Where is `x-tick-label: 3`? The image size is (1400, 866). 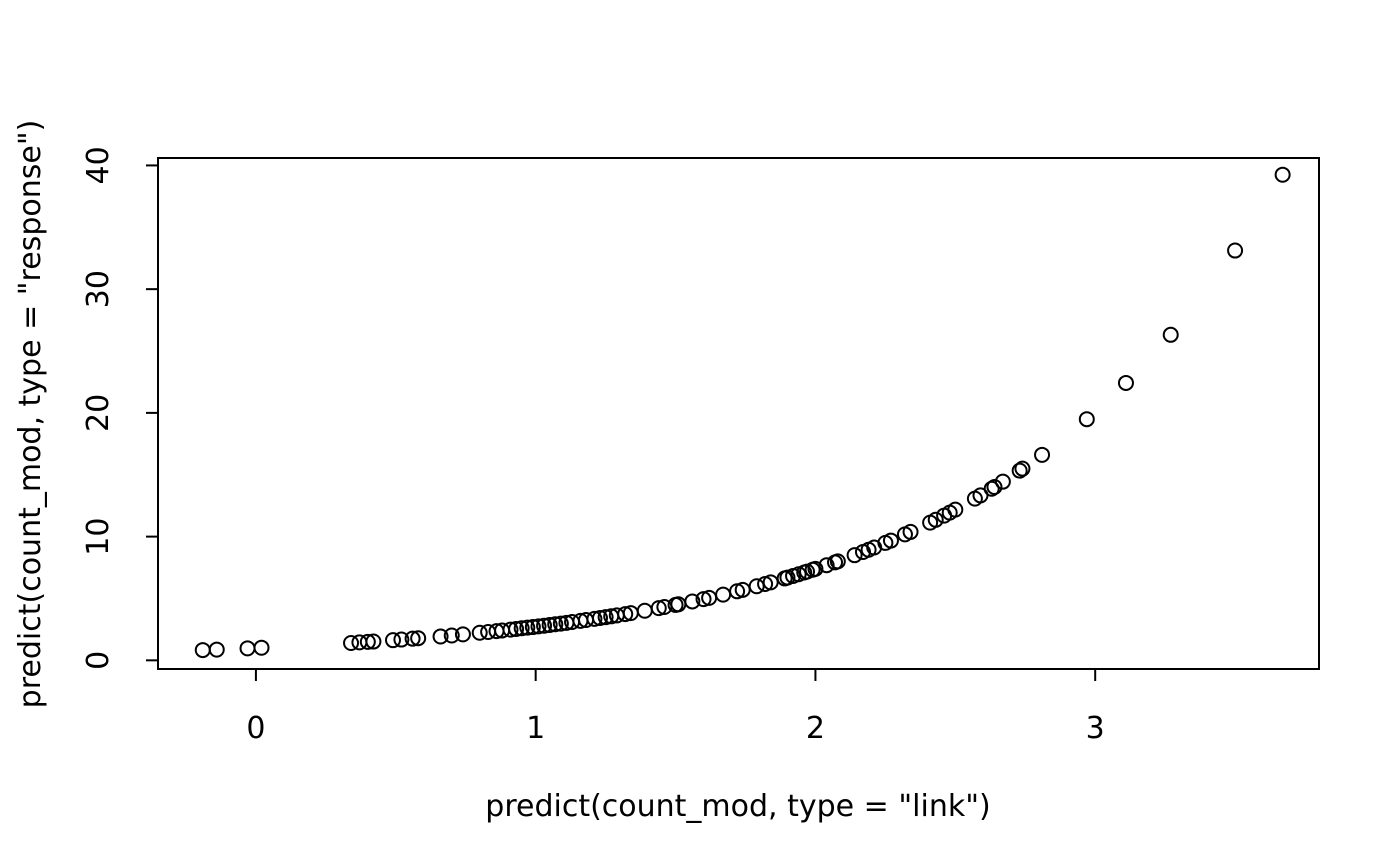 x-tick-label: 3 is located at coordinates (1095, 728).